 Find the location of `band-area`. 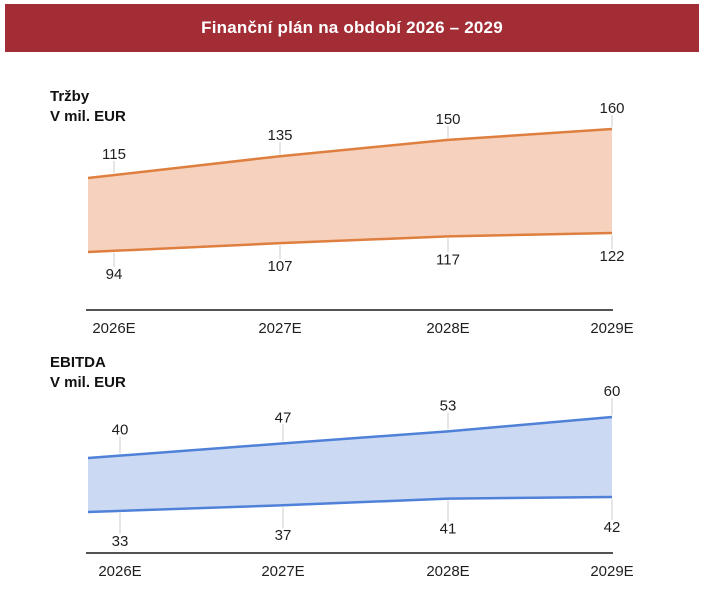

band-area is located at coordinates (350, 464).